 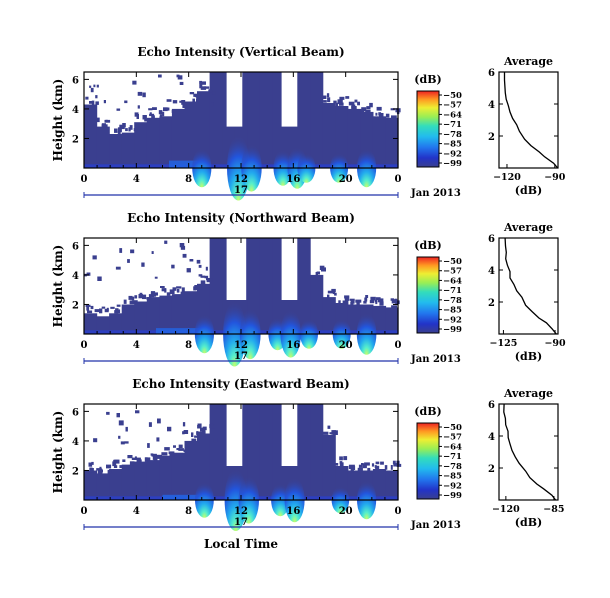 I want to click on y-tick-label: 6, so click(x=75, y=80).